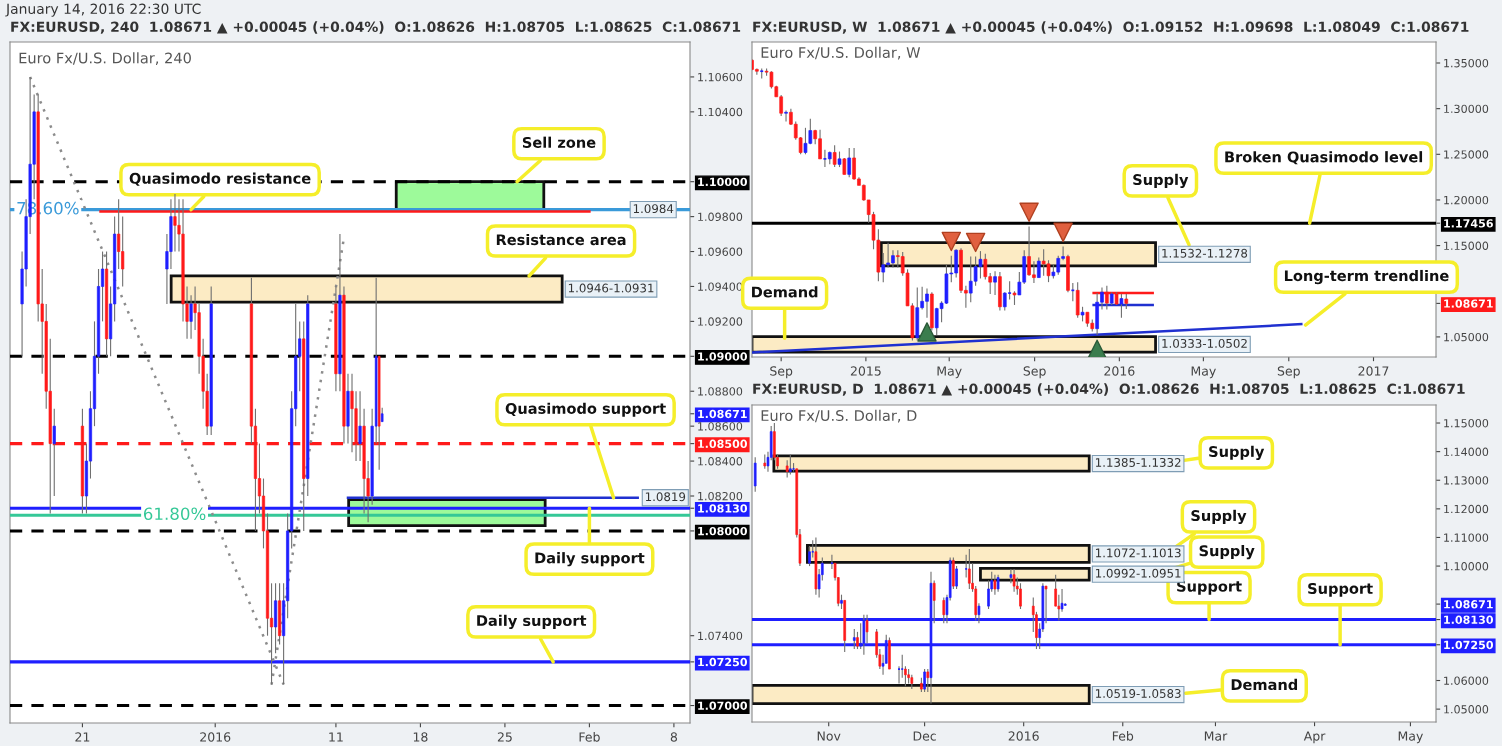  Describe the element at coordinates (720, 391) in the screenshot. I see `y-tick-label: 1.08800` at that location.